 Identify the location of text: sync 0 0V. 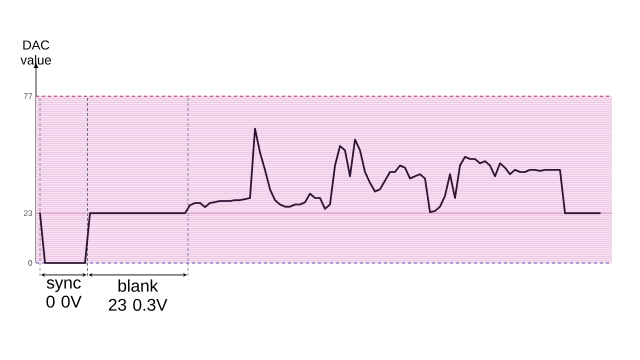
(64, 293).